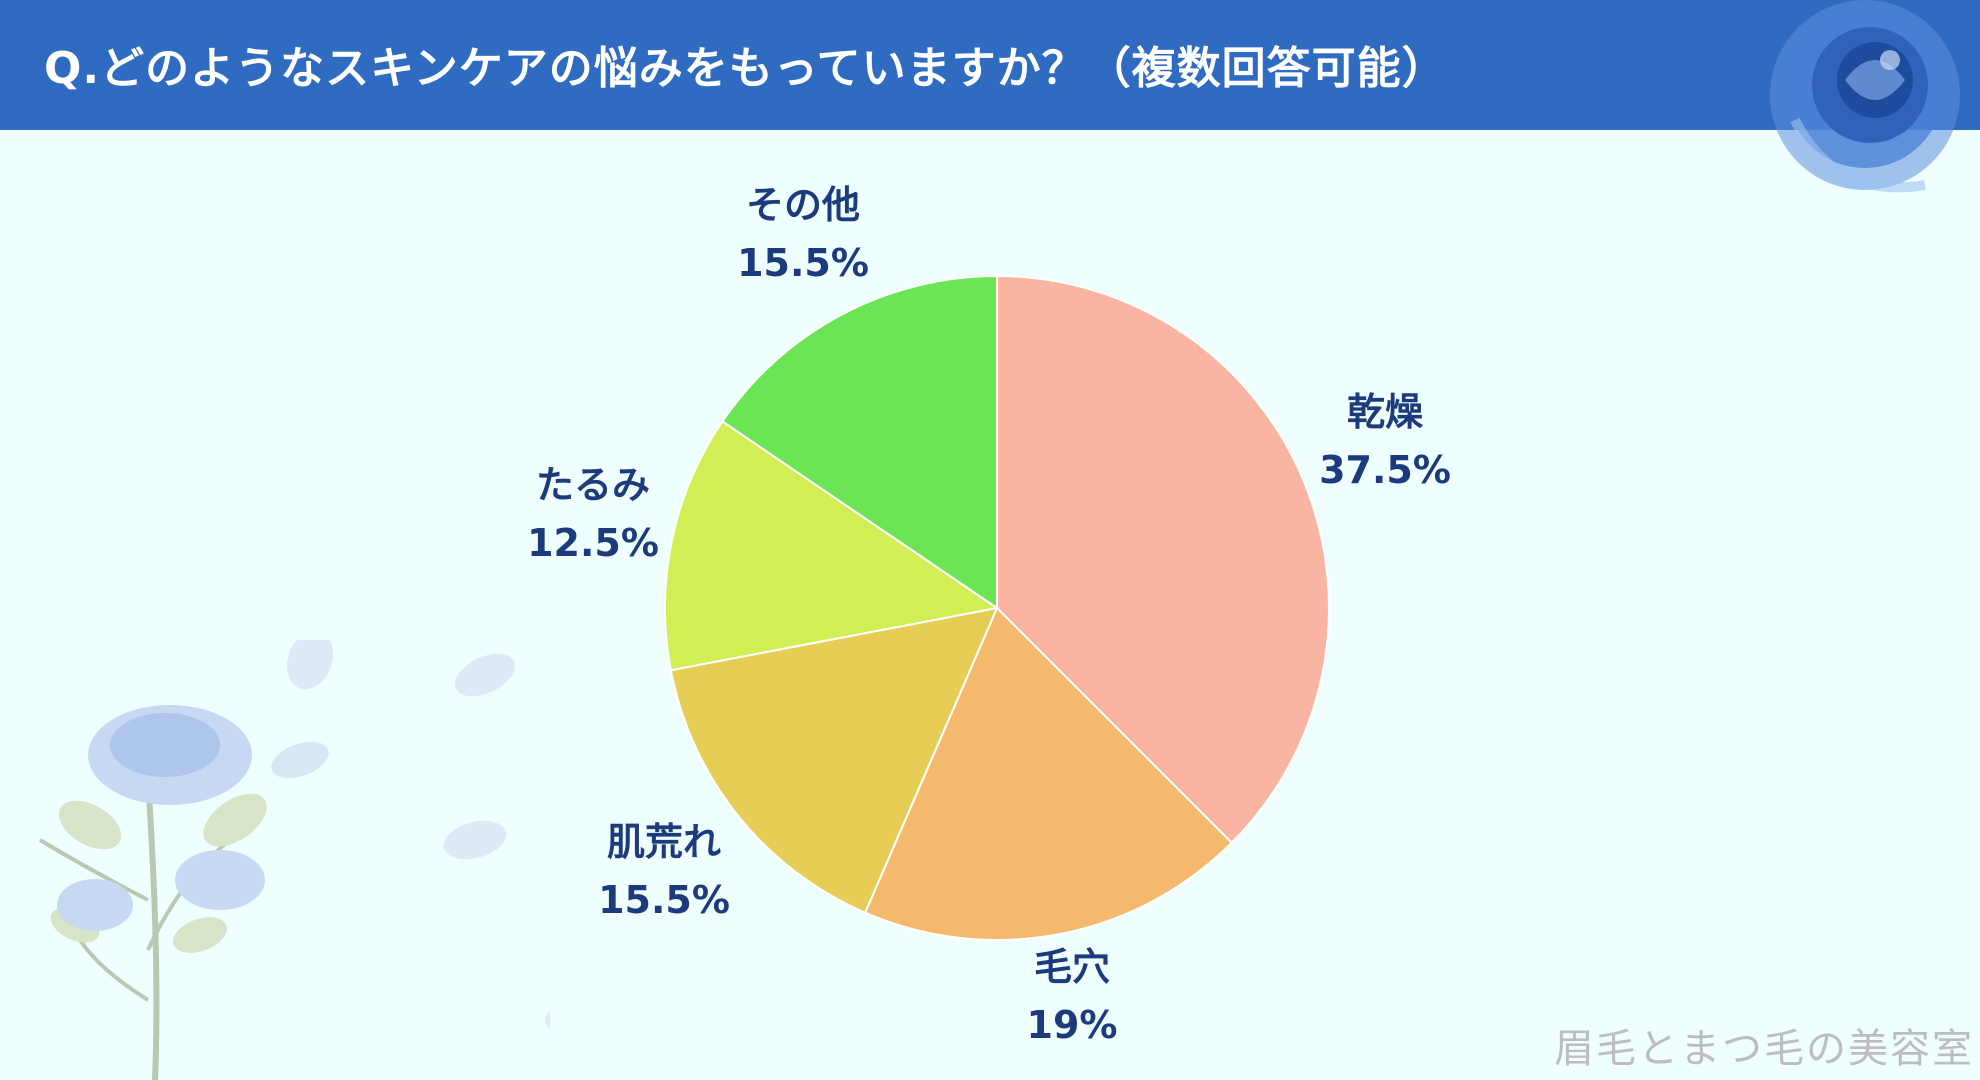 The height and width of the screenshot is (1080, 1980). What do you see at coordinates (593, 514) in the screenshot?
I see `label-たるみ: たるみ 12.5%` at bounding box center [593, 514].